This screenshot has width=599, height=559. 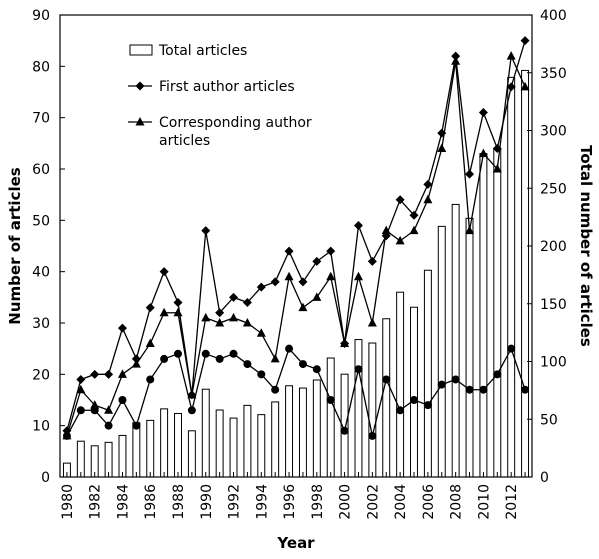 I want to click on triangle-marker-2012, so click(x=511, y=55).